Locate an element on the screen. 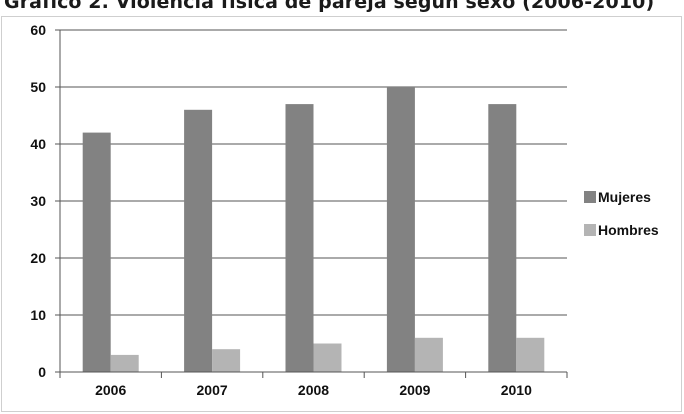 The height and width of the screenshot is (414, 684). bar-mujeres-2008 is located at coordinates (299, 238).